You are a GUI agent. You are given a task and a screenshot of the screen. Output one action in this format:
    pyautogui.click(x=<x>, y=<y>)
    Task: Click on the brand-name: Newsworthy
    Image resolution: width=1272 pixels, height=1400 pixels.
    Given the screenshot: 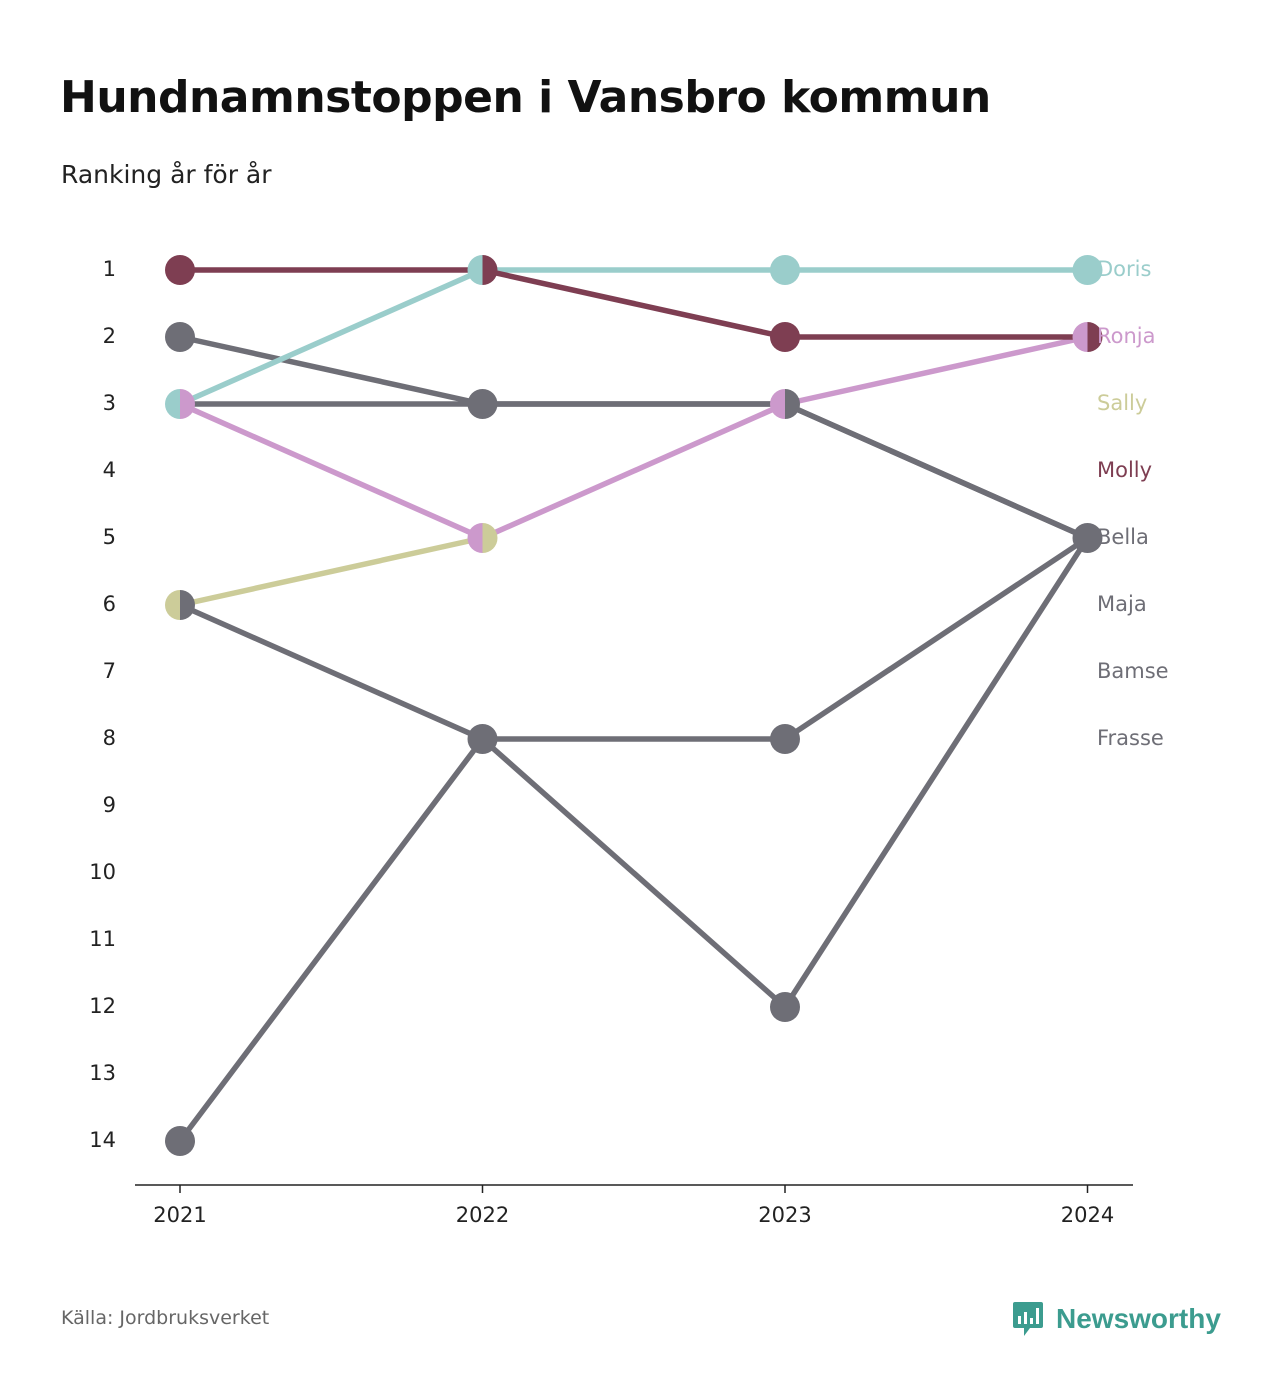 What is the action you would take?
    pyautogui.click(x=1138, y=1318)
    